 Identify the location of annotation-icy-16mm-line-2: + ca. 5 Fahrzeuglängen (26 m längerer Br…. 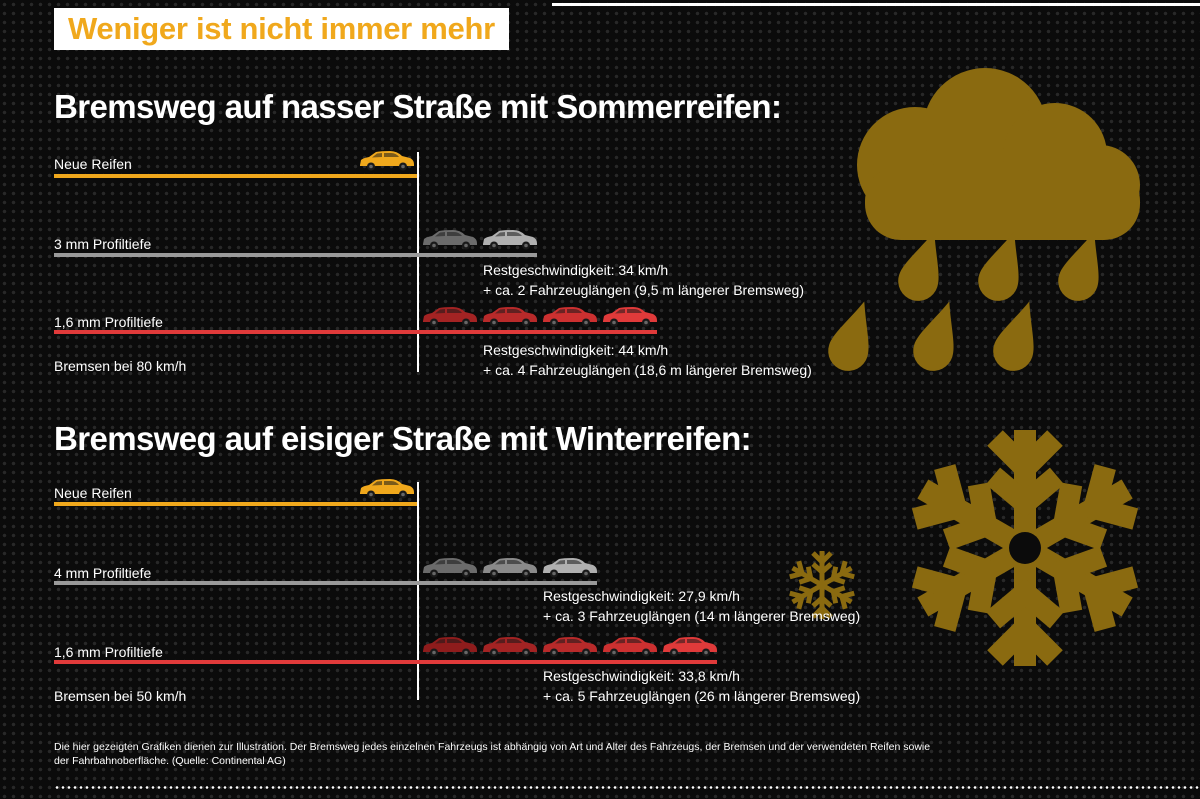
(702, 696).